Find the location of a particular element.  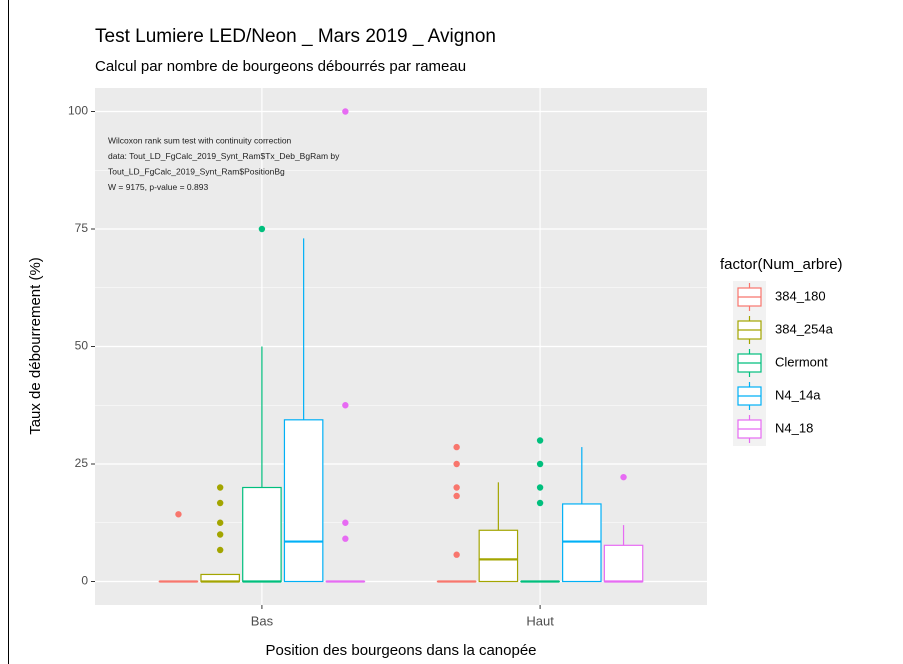

y-tick-label: 25 is located at coordinates (82, 463).